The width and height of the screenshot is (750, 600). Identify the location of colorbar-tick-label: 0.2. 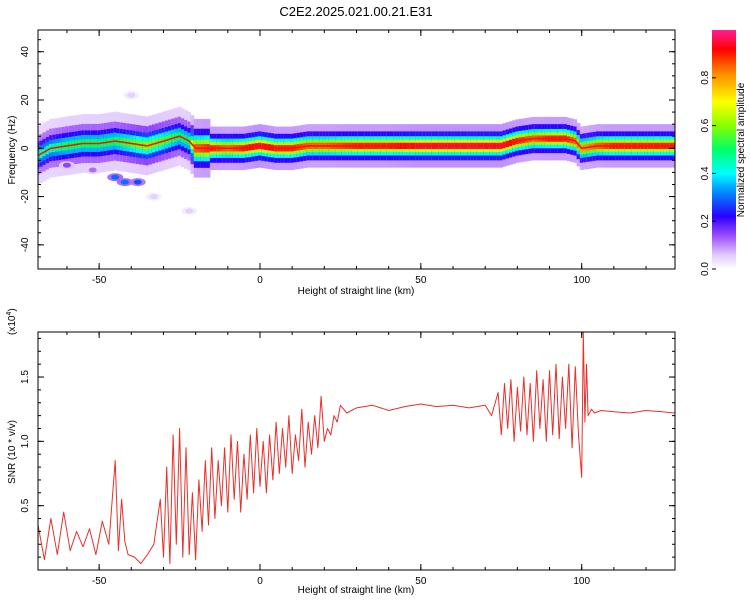
(705, 221).